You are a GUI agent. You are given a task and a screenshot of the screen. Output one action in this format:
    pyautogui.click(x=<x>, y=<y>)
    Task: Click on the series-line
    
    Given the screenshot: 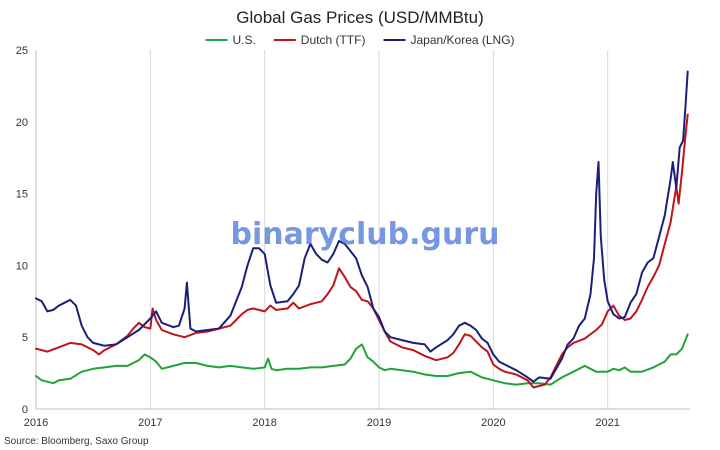 What is the action you would take?
    pyautogui.click(x=362, y=359)
    